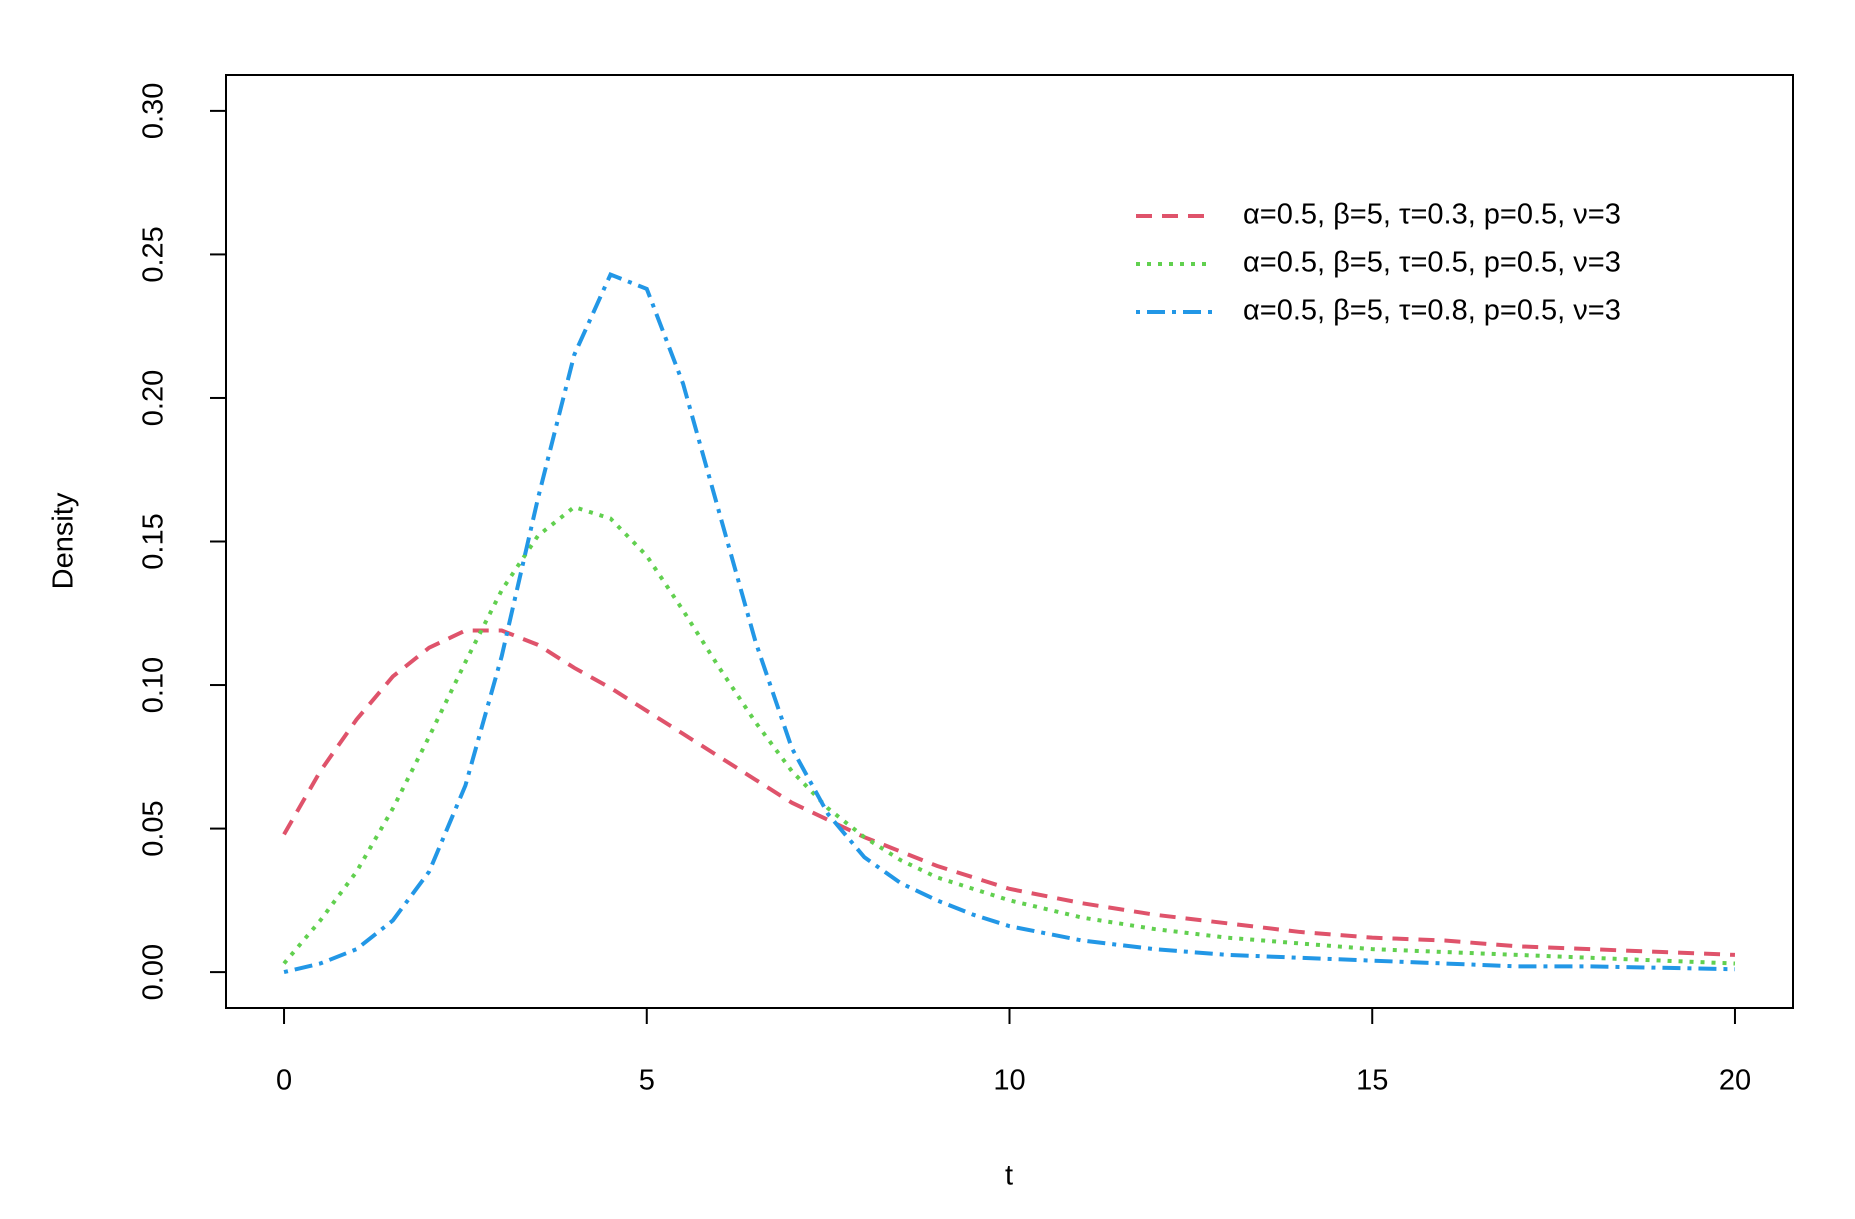 This screenshot has width=1855, height=1219. What do you see at coordinates (154, 111) in the screenshot?
I see `y-tick-label: 0.30` at bounding box center [154, 111].